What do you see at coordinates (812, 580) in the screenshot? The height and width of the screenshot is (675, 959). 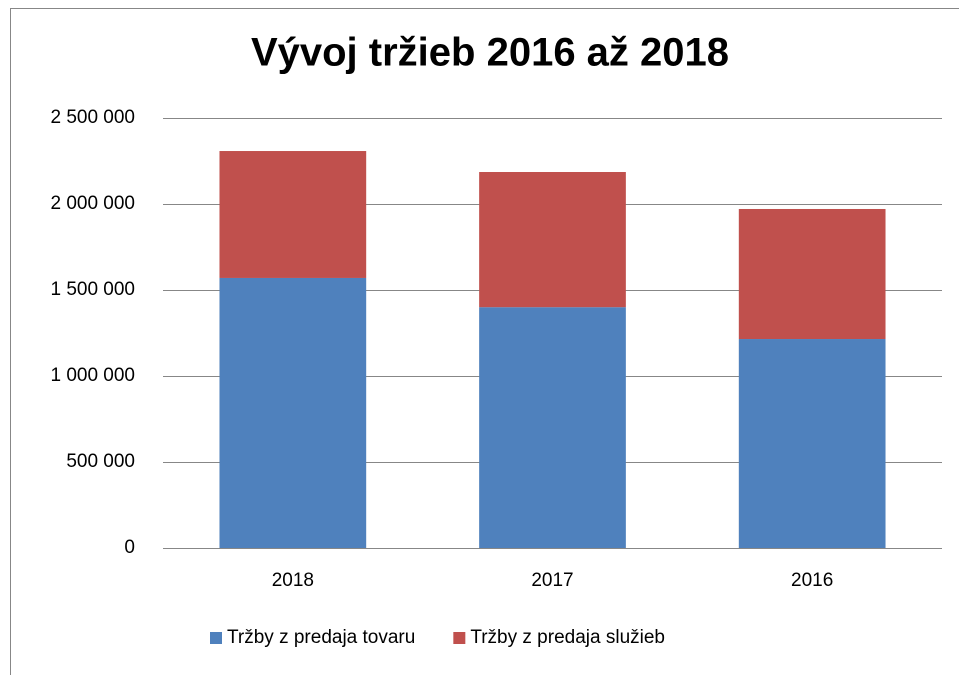 I see `x-tick-label: 2016` at bounding box center [812, 580].